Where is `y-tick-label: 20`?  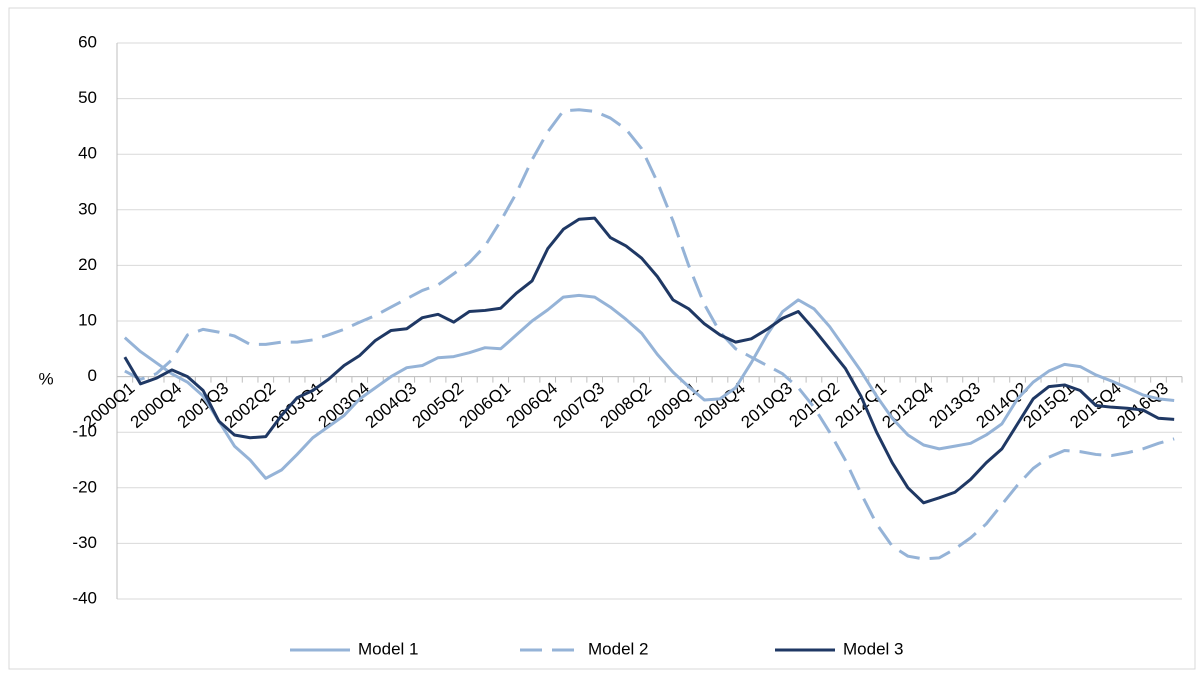 y-tick-label: 20 is located at coordinates (87, 264).